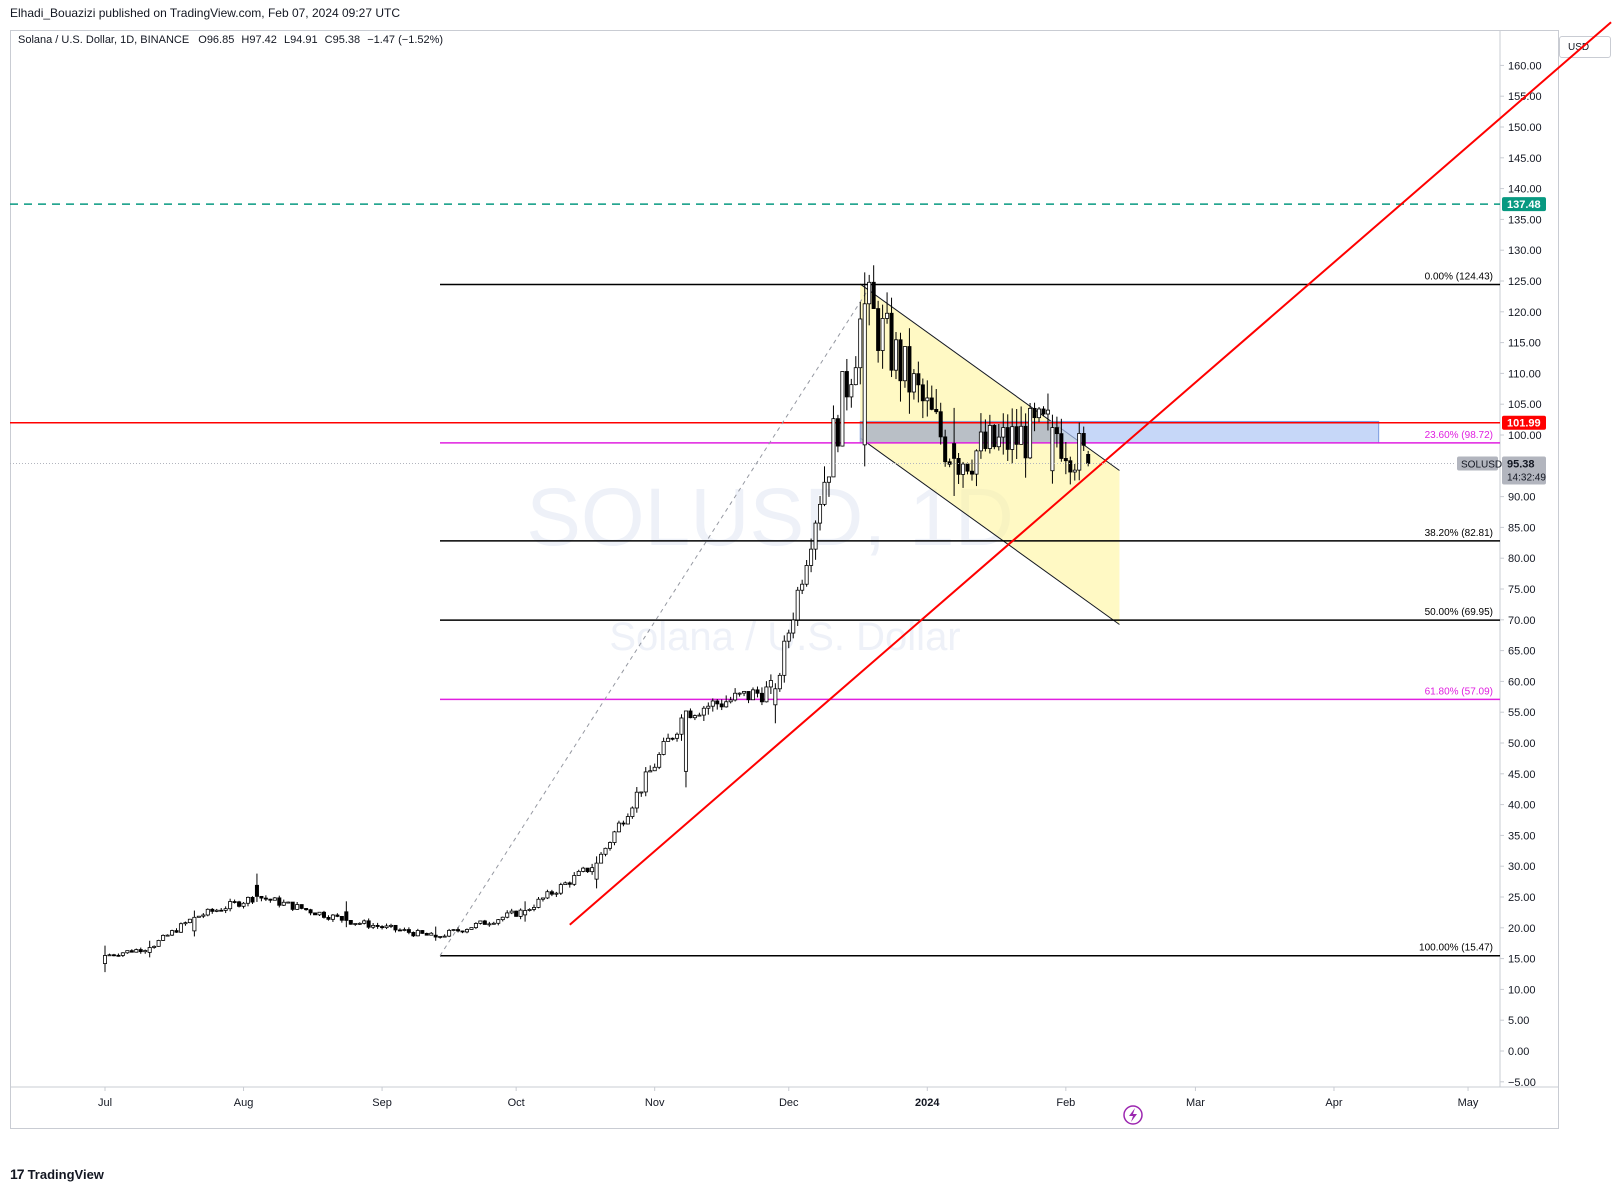  What do you see at coordinates (105, 1103) in the screenshot?
I see `time-tick-label: Jul` at bounding box center [105, 1103].